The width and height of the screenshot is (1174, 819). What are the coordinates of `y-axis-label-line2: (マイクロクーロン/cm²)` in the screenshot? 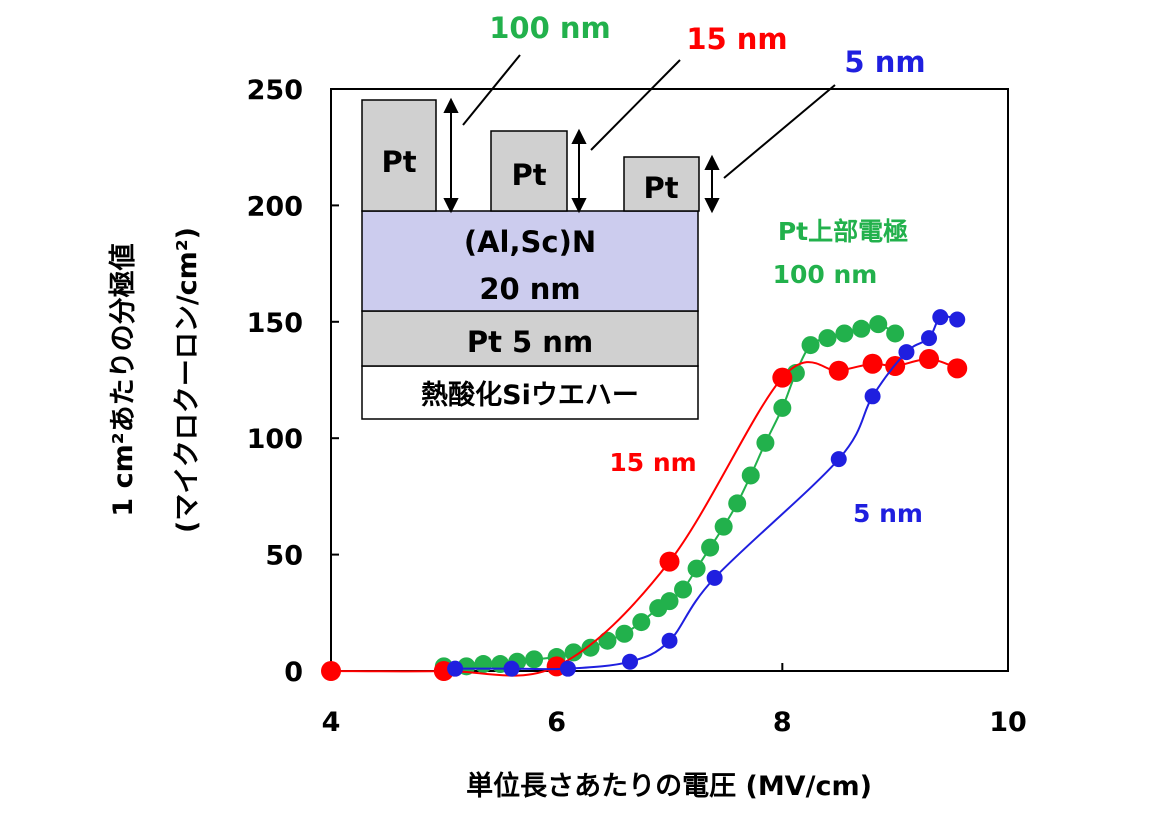 It's located at (187, 380).